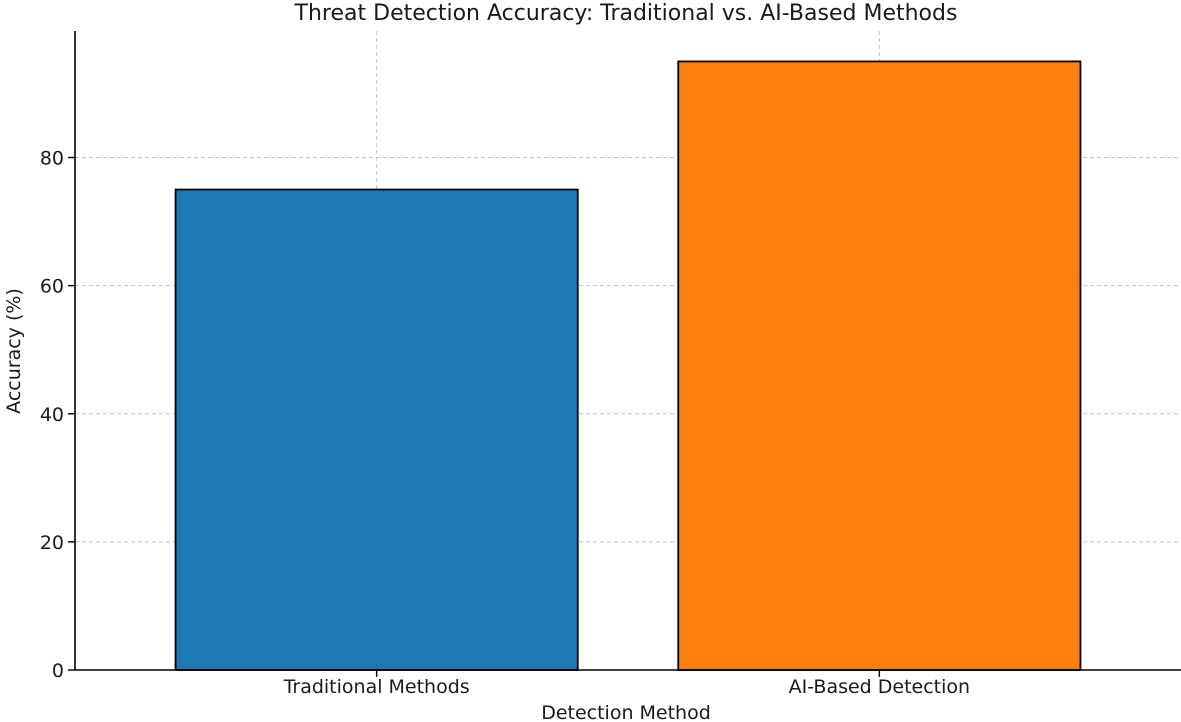  I want to click on y-tick-label-20: 20, so click(52, 543).